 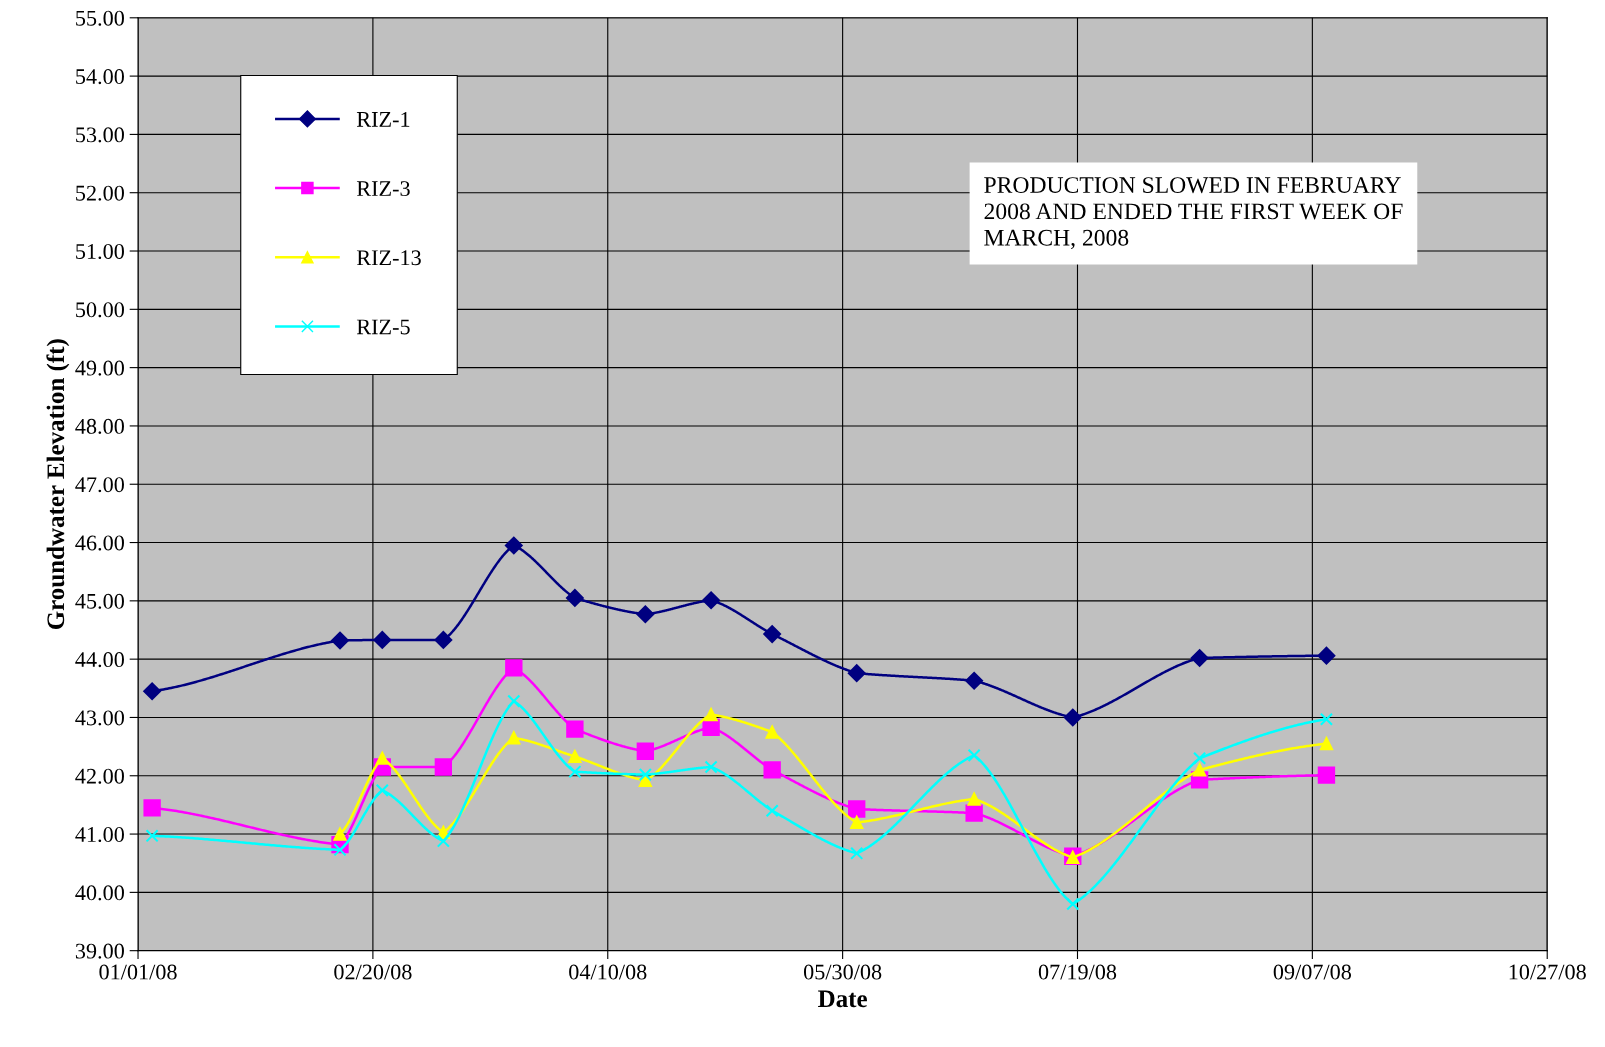 What do you see at coordinates (383, 327) in the screenshot?
I see `legend-label: RIZ-5` at bounding box center [383, 327].